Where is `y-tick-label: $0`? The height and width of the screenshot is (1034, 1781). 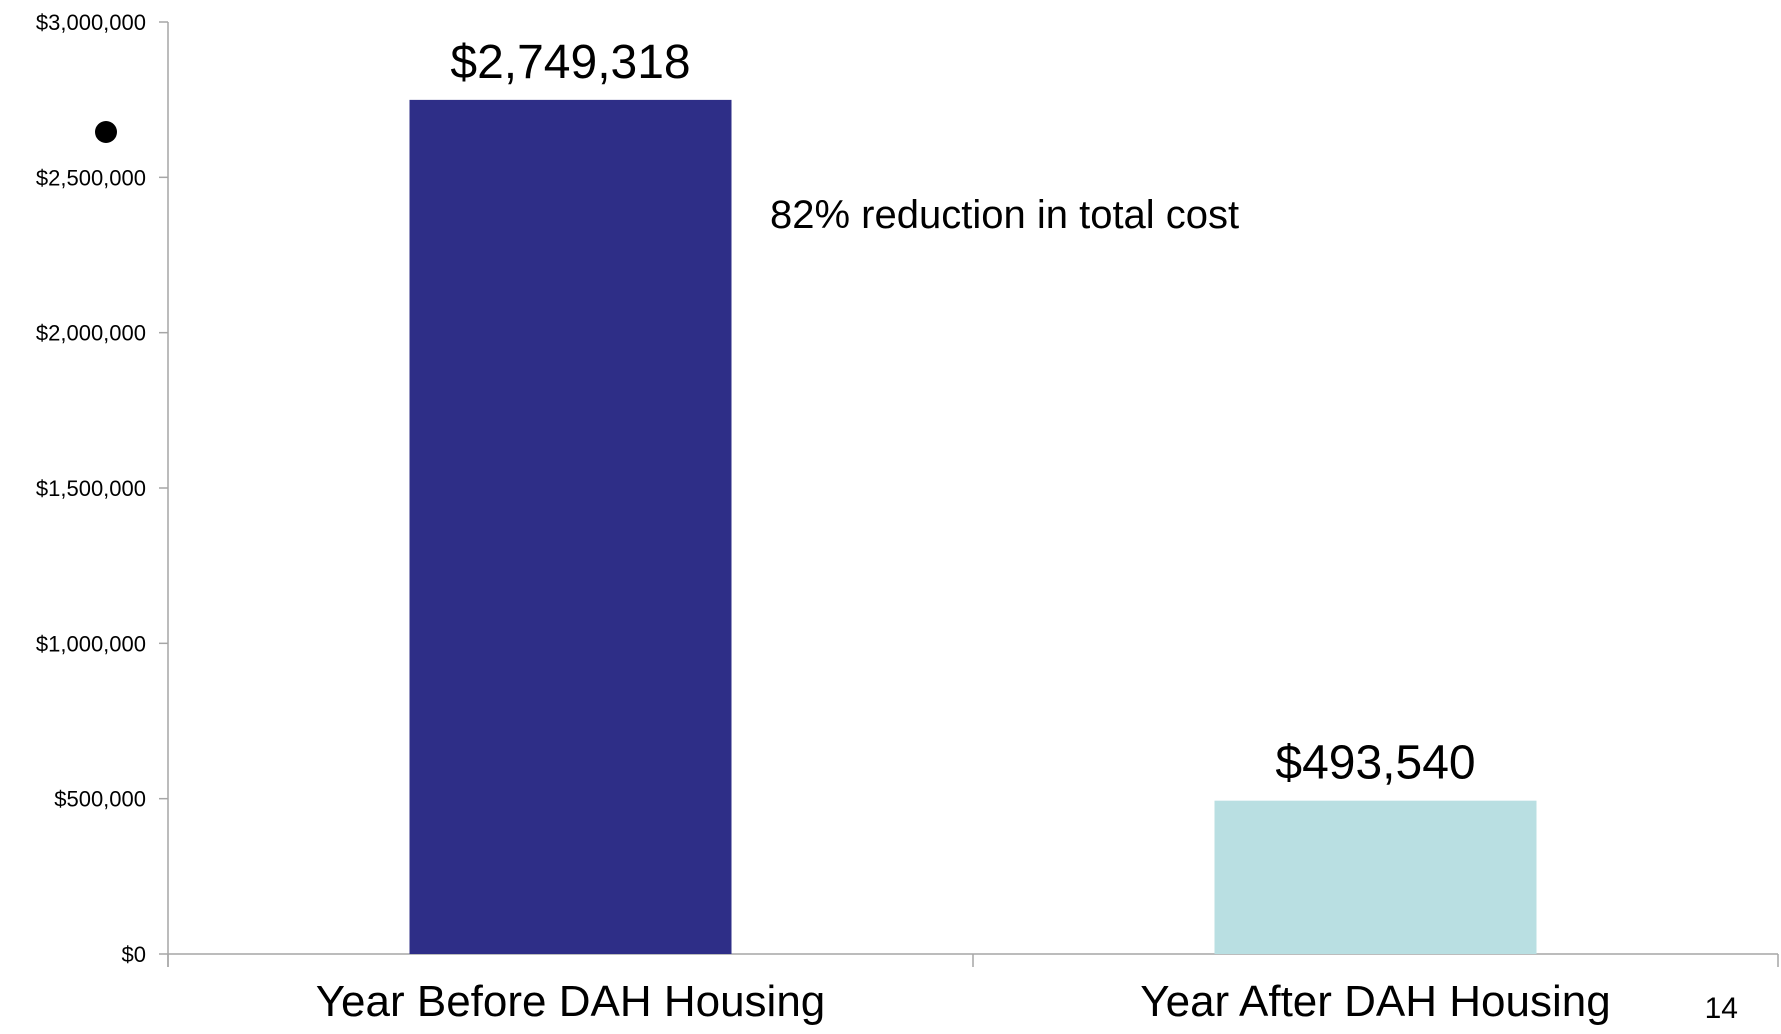 y-tick-label: $0 is located at coordinates (134, 954).